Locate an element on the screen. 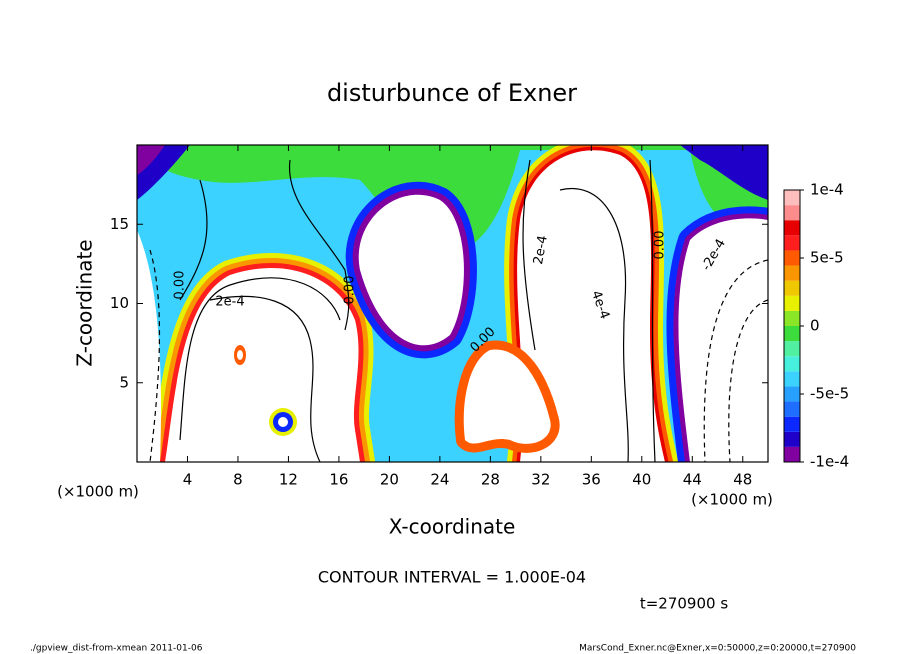  y-tick-label: 15 is located at coordinates (119, 224).